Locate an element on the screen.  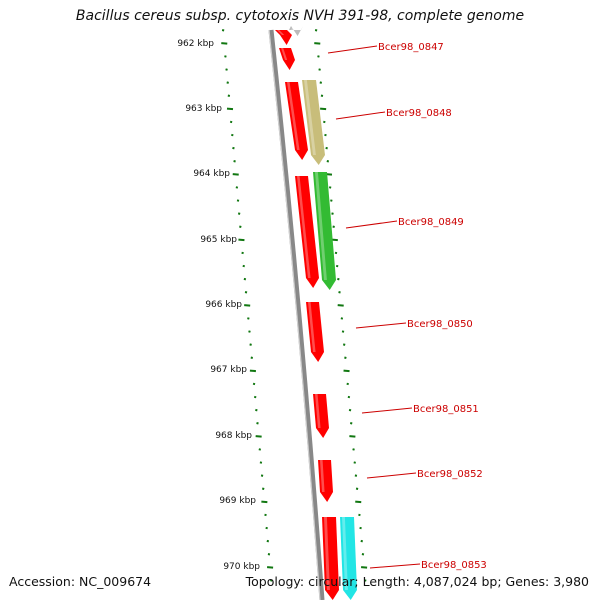
scale-label: 963 kbp is located at coordinates (203, 109).